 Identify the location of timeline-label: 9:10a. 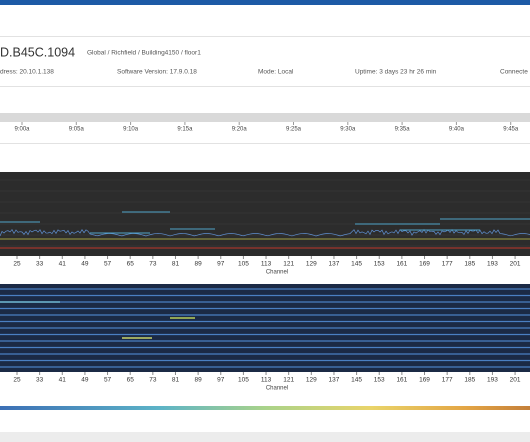
(131, 130).